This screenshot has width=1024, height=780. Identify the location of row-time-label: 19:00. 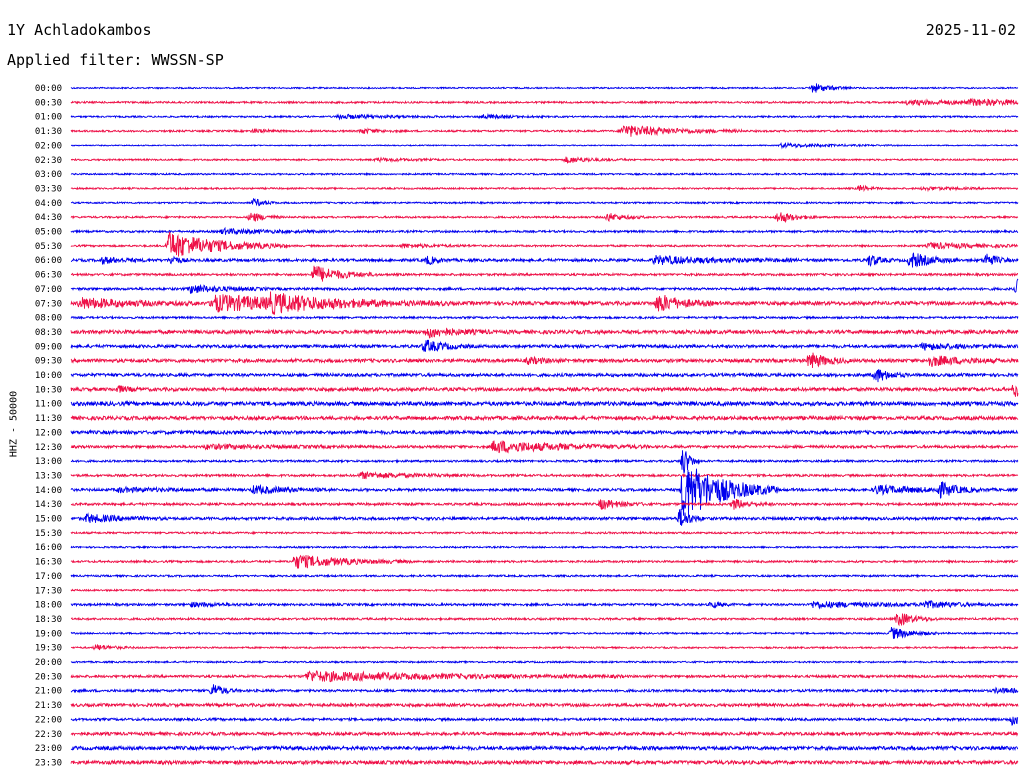
(48, 634).